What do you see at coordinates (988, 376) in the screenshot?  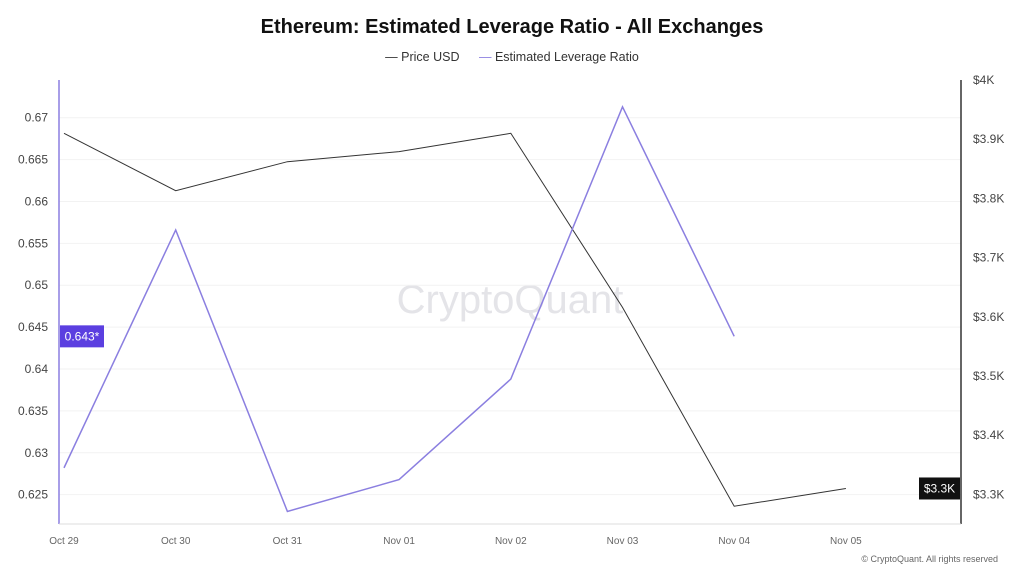 I see `right-tick-label: $3.5K` at bounding box center [988, 376].